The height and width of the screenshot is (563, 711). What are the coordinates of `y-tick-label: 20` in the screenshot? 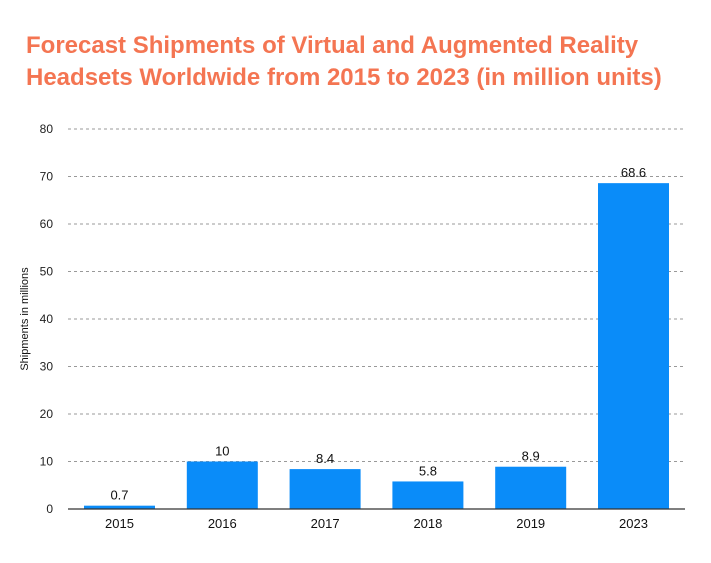 It's located at (47, 414).